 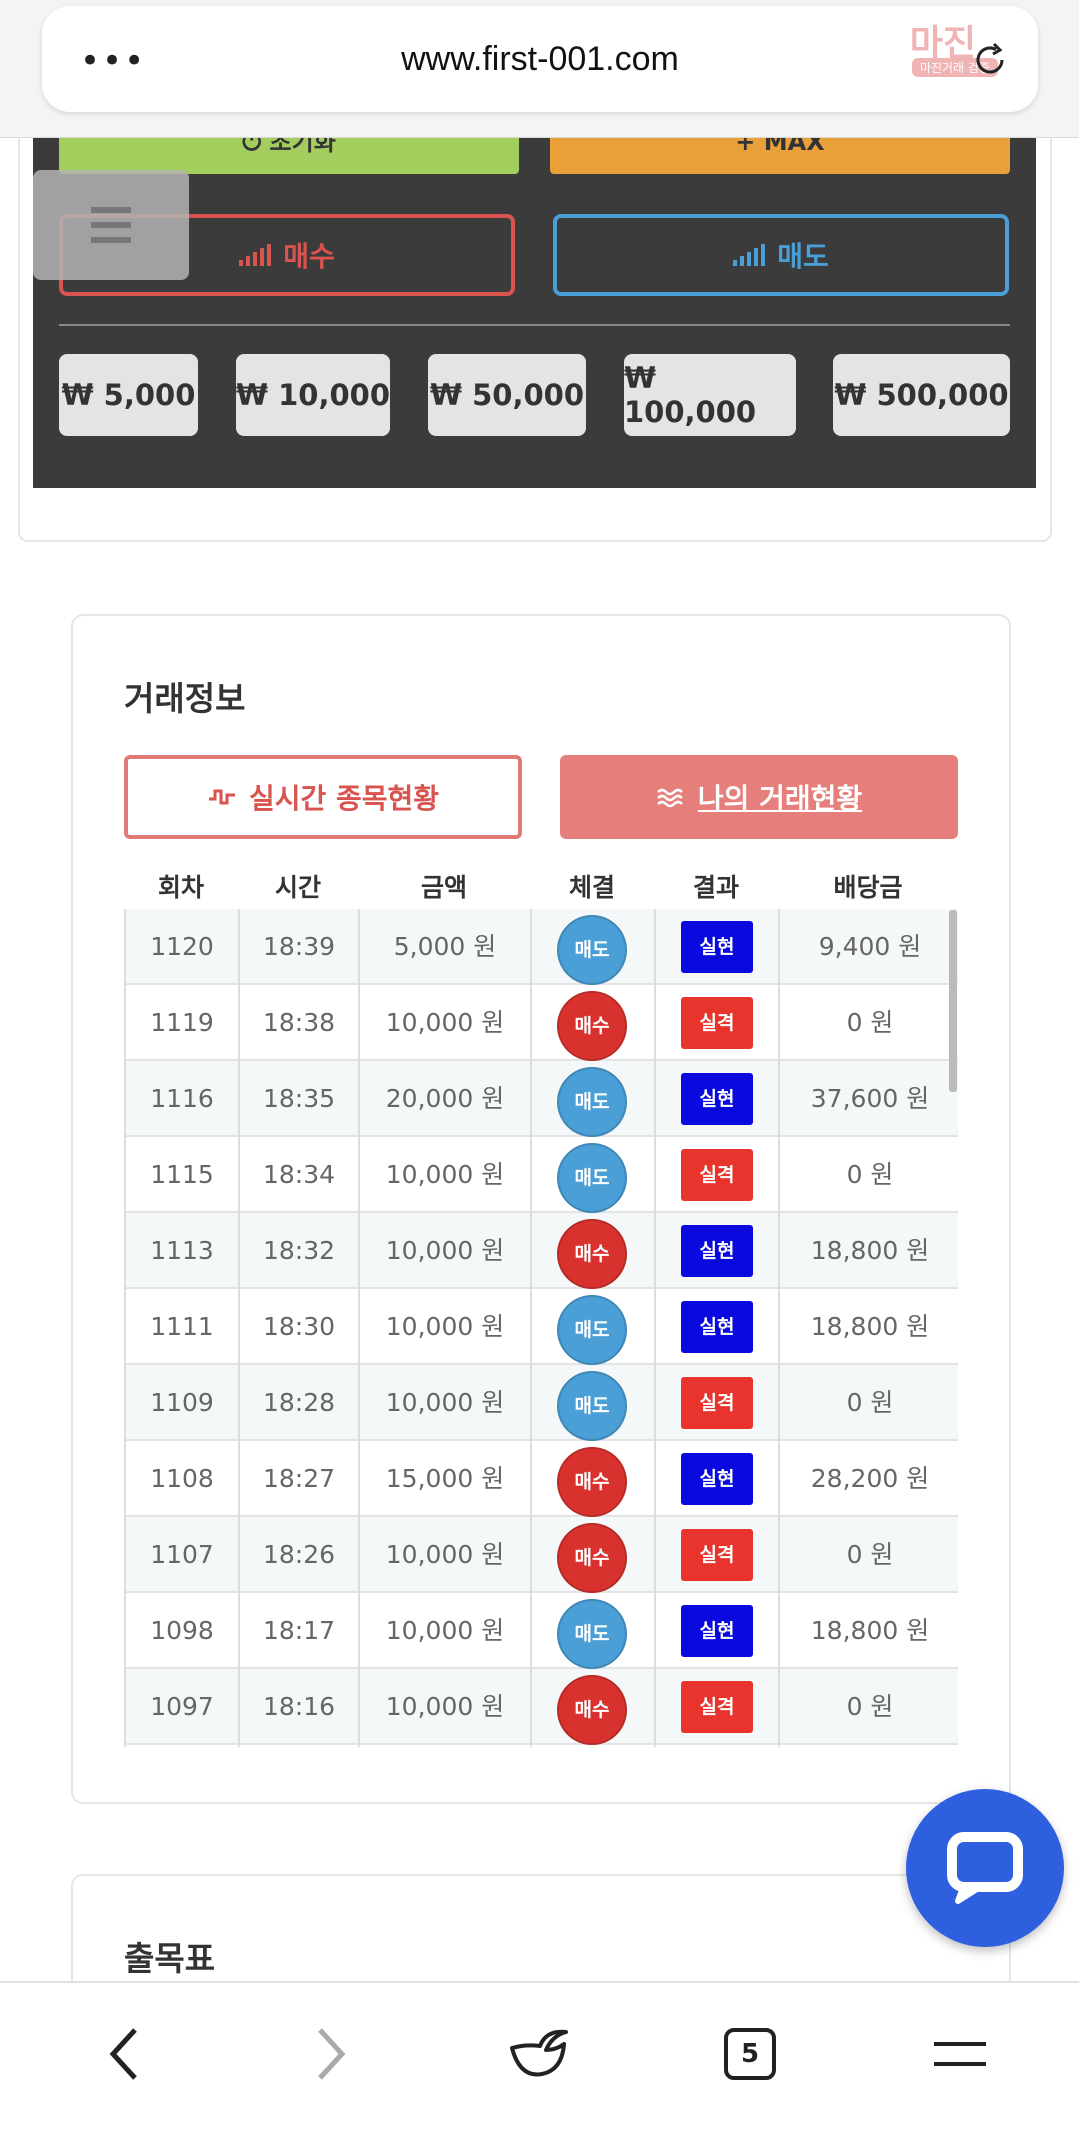 What do you see at coordinates (183, 1555) in the screenshot?
I see `cell-round: 1107` at bounding box center [183, 1555].